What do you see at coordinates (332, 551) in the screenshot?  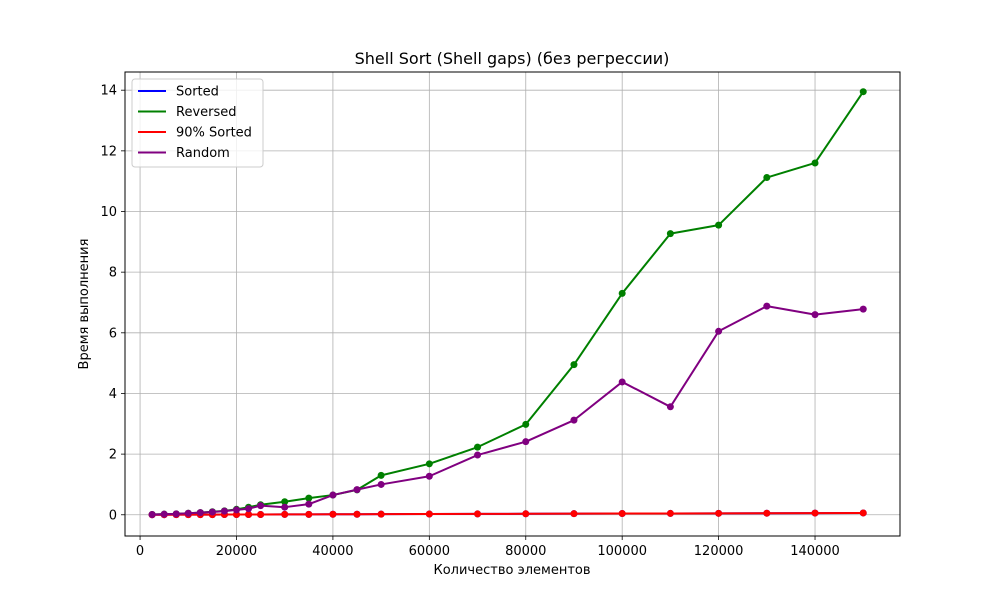 I see `x-tick-label: 40000` at bounding box center [332, 551].